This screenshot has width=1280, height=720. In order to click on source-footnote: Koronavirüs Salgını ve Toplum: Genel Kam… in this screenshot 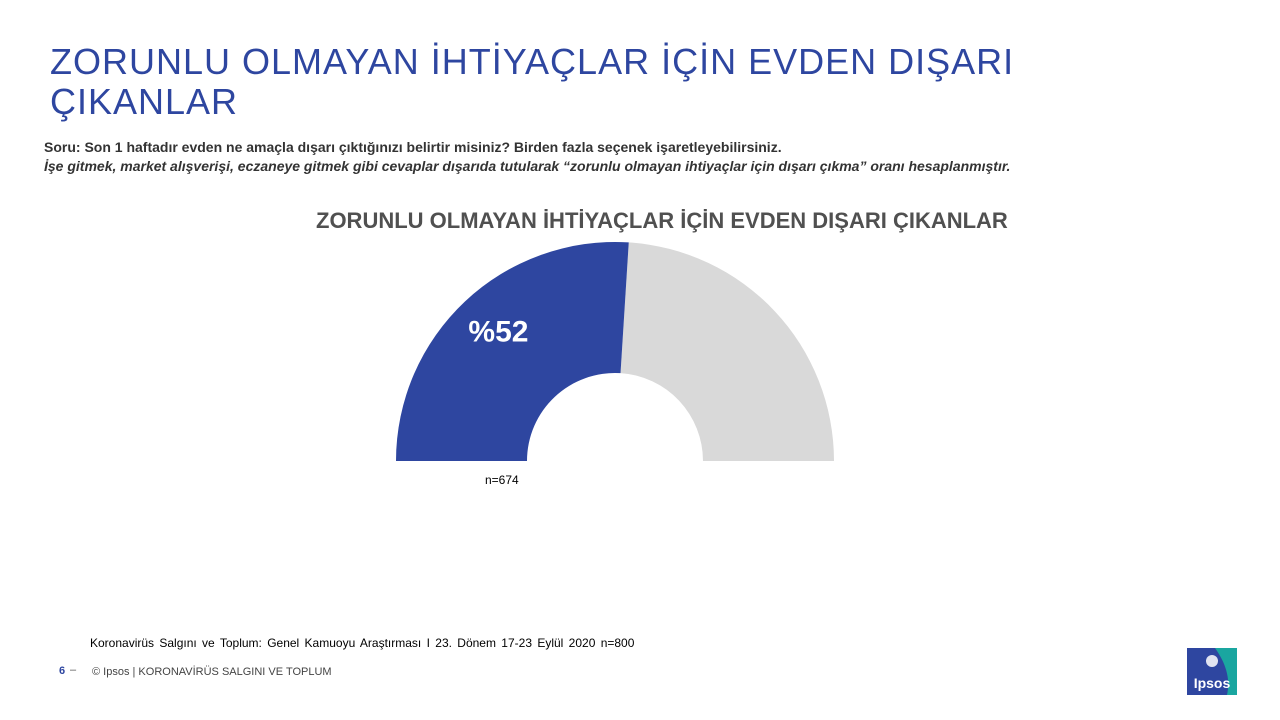, I will do `click(362, 643)`.